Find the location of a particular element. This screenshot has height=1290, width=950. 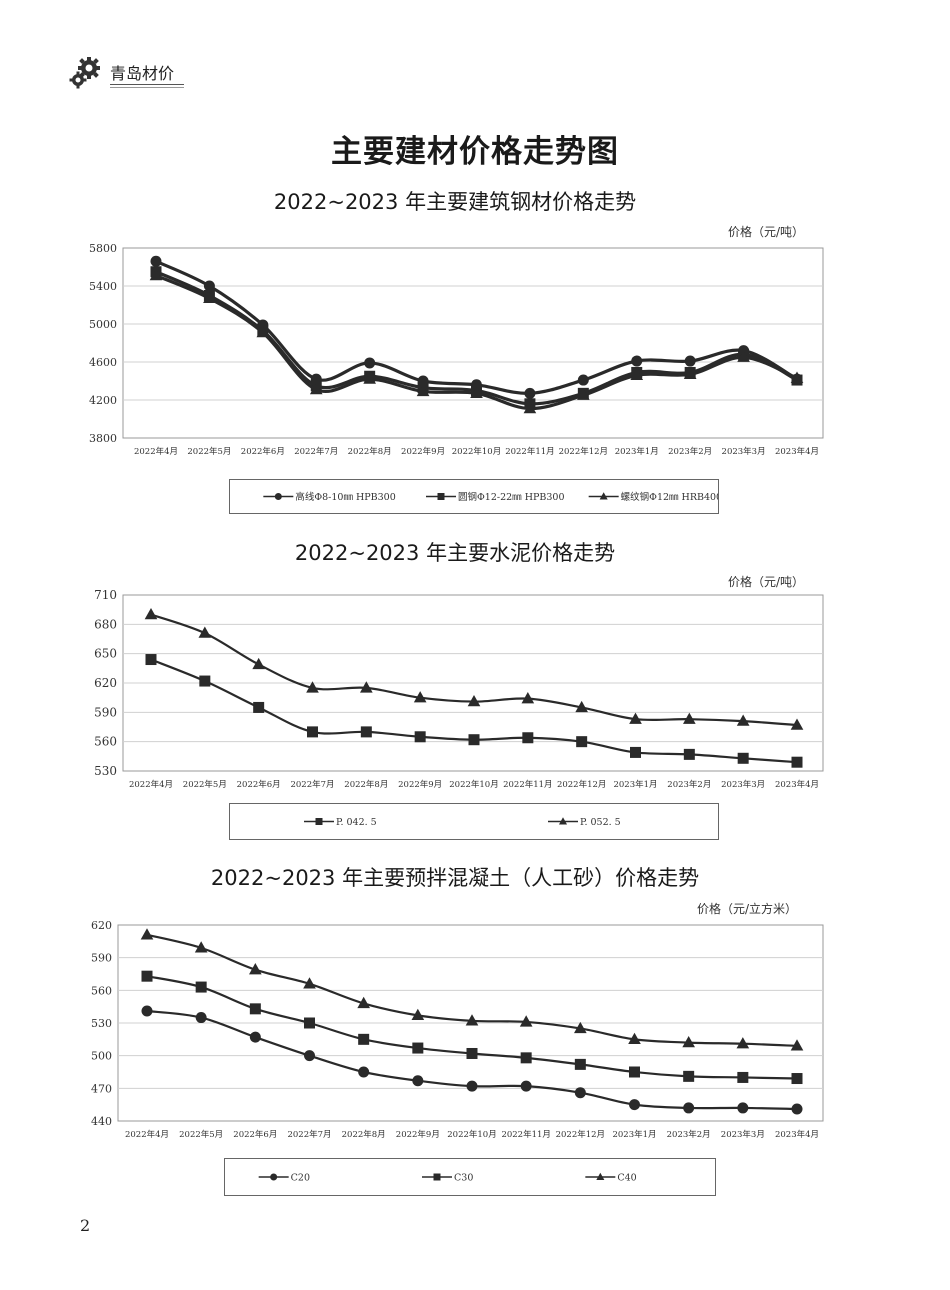

concrete-chart-title: 2022~2023 年主要预拌混凝土（人工砂）价格走势 is located at coordinates (455, 878).